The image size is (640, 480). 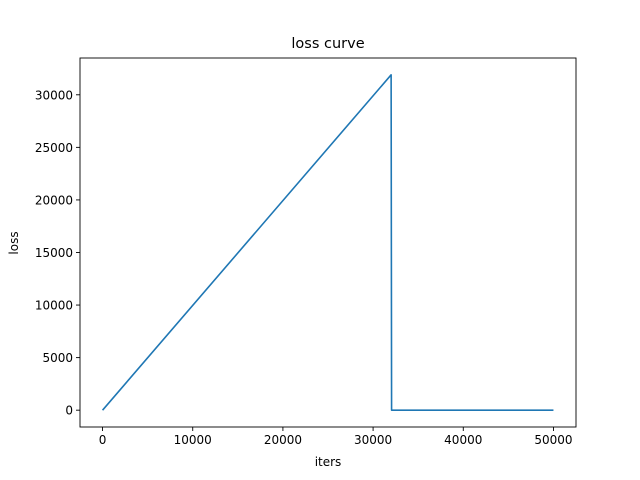 What do you see at coordinates (69, 411) in the screenshot?
I see `y-tick-label: 0` at bounding box center [69, 411].